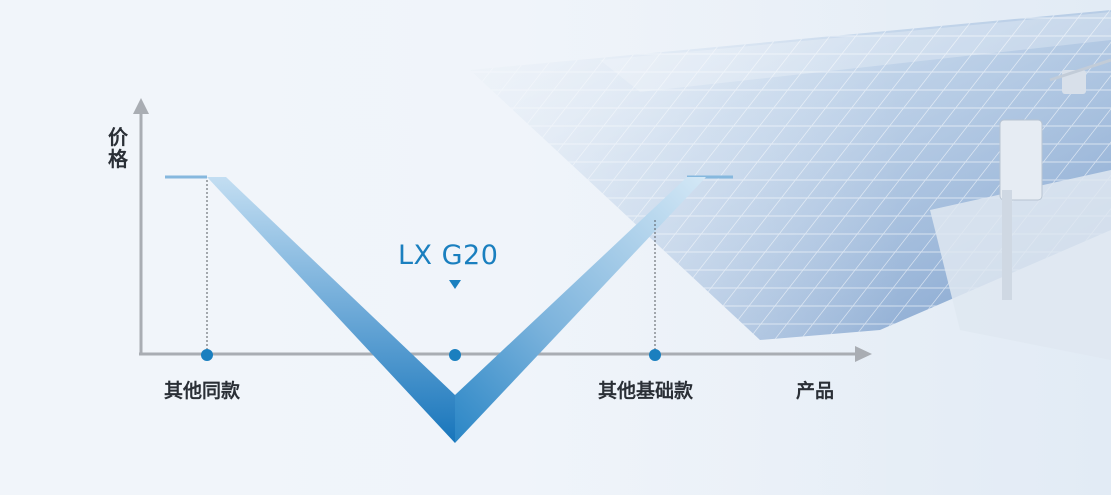 This screenshot has height=495, width=1111. I want to click on center-marker-dot, so click(455, 355).